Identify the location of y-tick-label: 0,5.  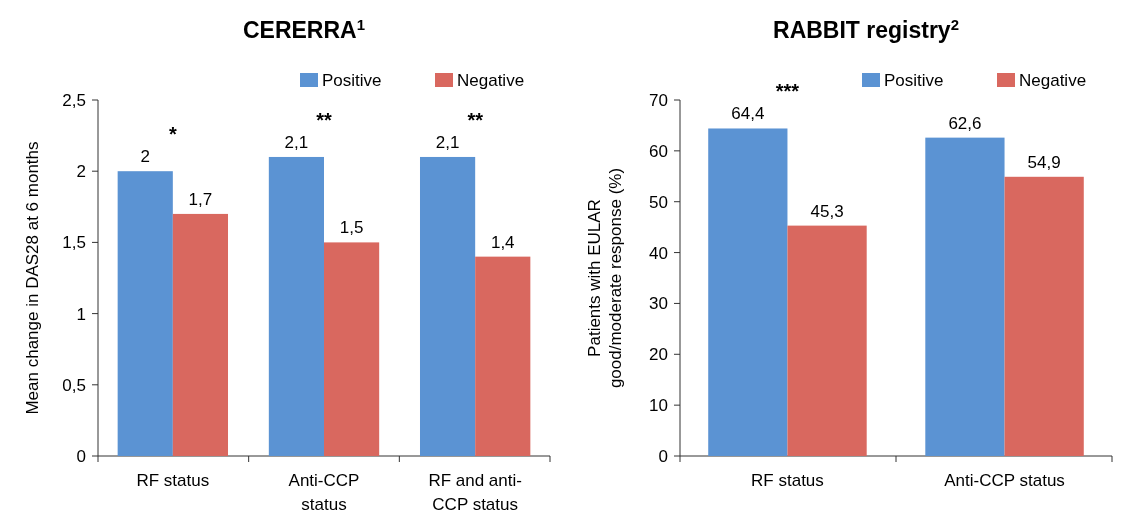
(74, 385).